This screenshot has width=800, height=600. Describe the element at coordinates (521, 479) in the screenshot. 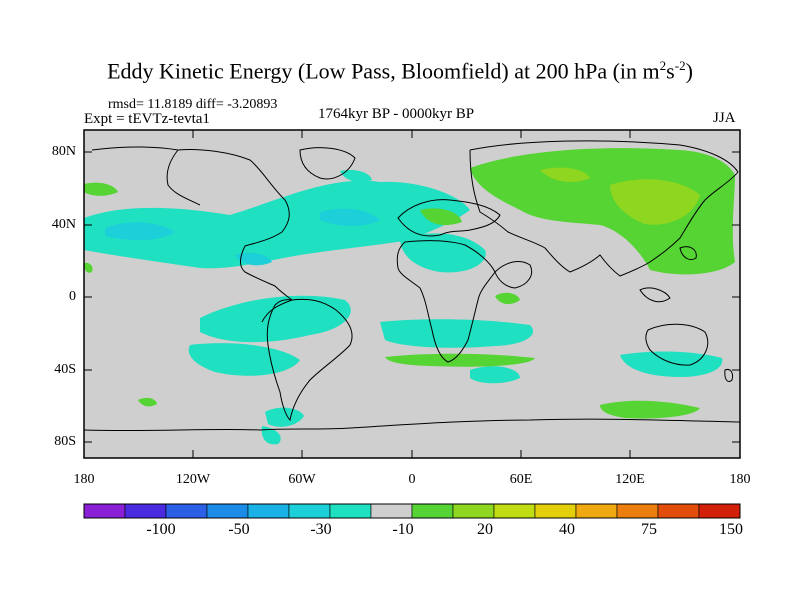

I see `lon-label: 60E` at that location.